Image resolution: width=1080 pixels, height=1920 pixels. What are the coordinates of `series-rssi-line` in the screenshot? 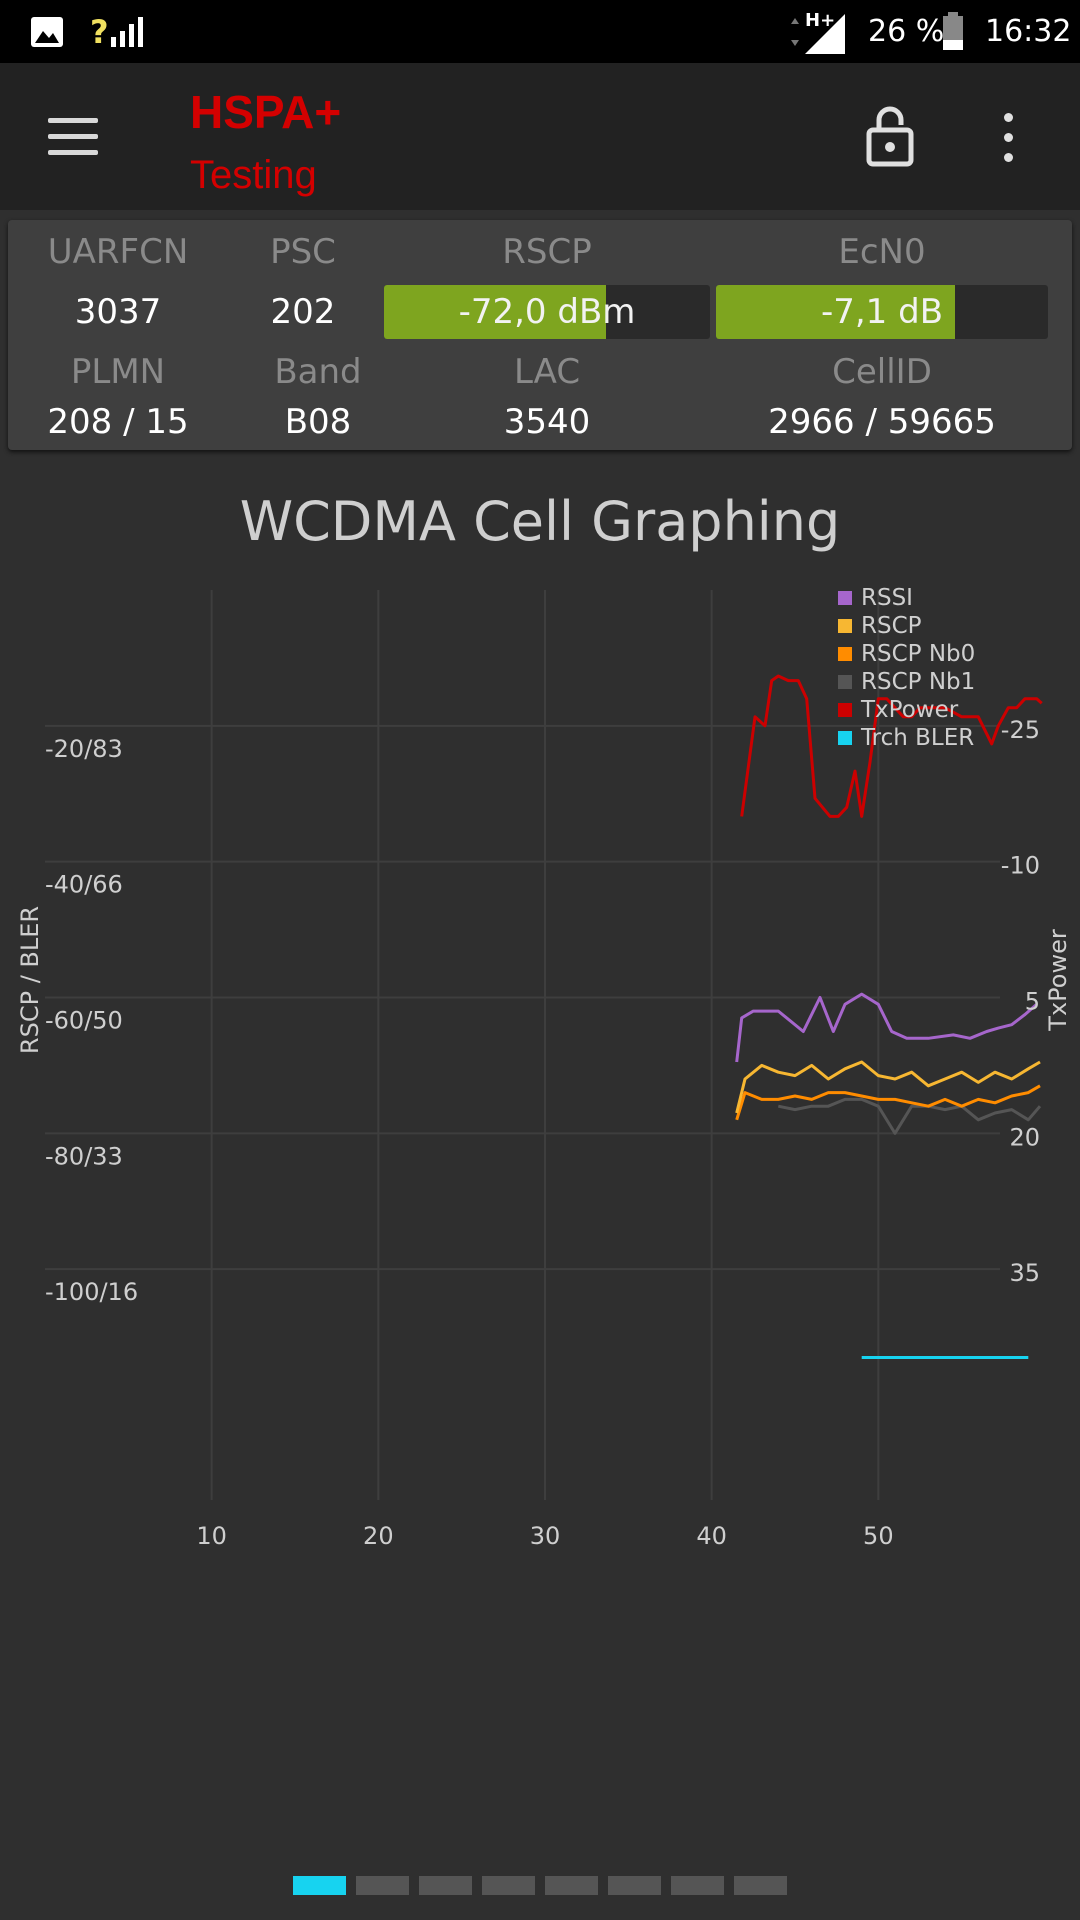 It's located at (886, 1027).